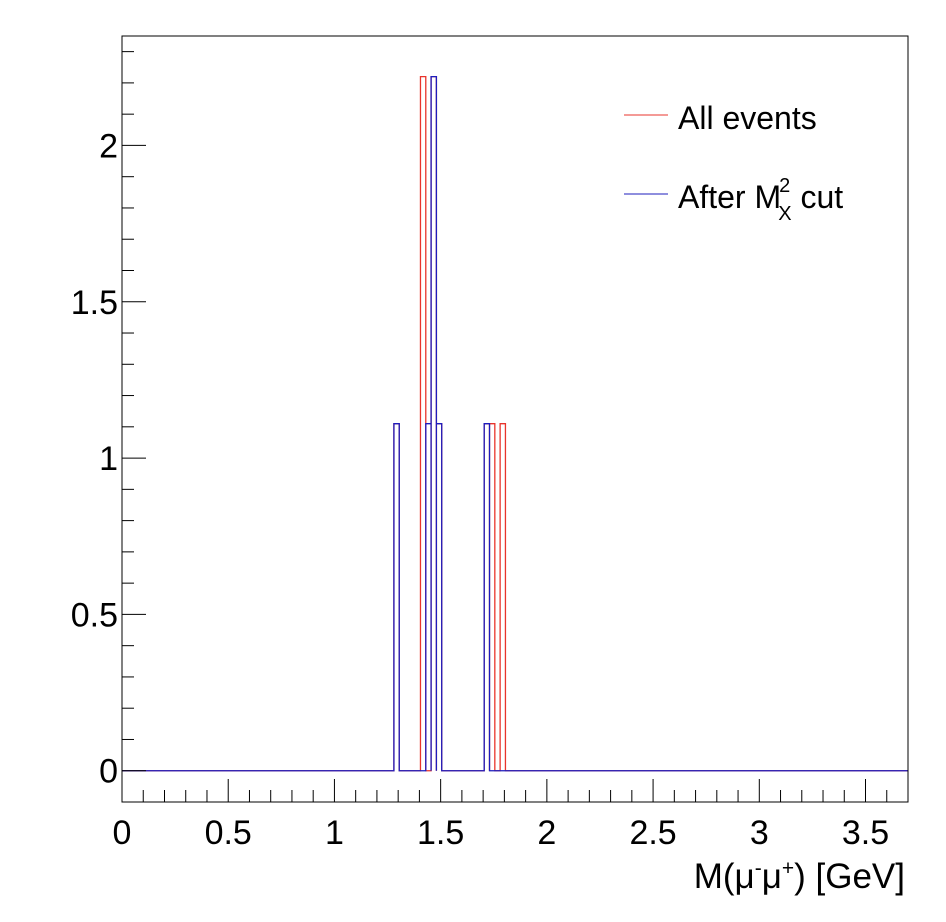 This screenshot has height=922, width=946. What do you see at coordinates (760, 200) in the screenshot?
I see `legend-label-after-cut: After M2 X cut` at bounding box center [760, 200].